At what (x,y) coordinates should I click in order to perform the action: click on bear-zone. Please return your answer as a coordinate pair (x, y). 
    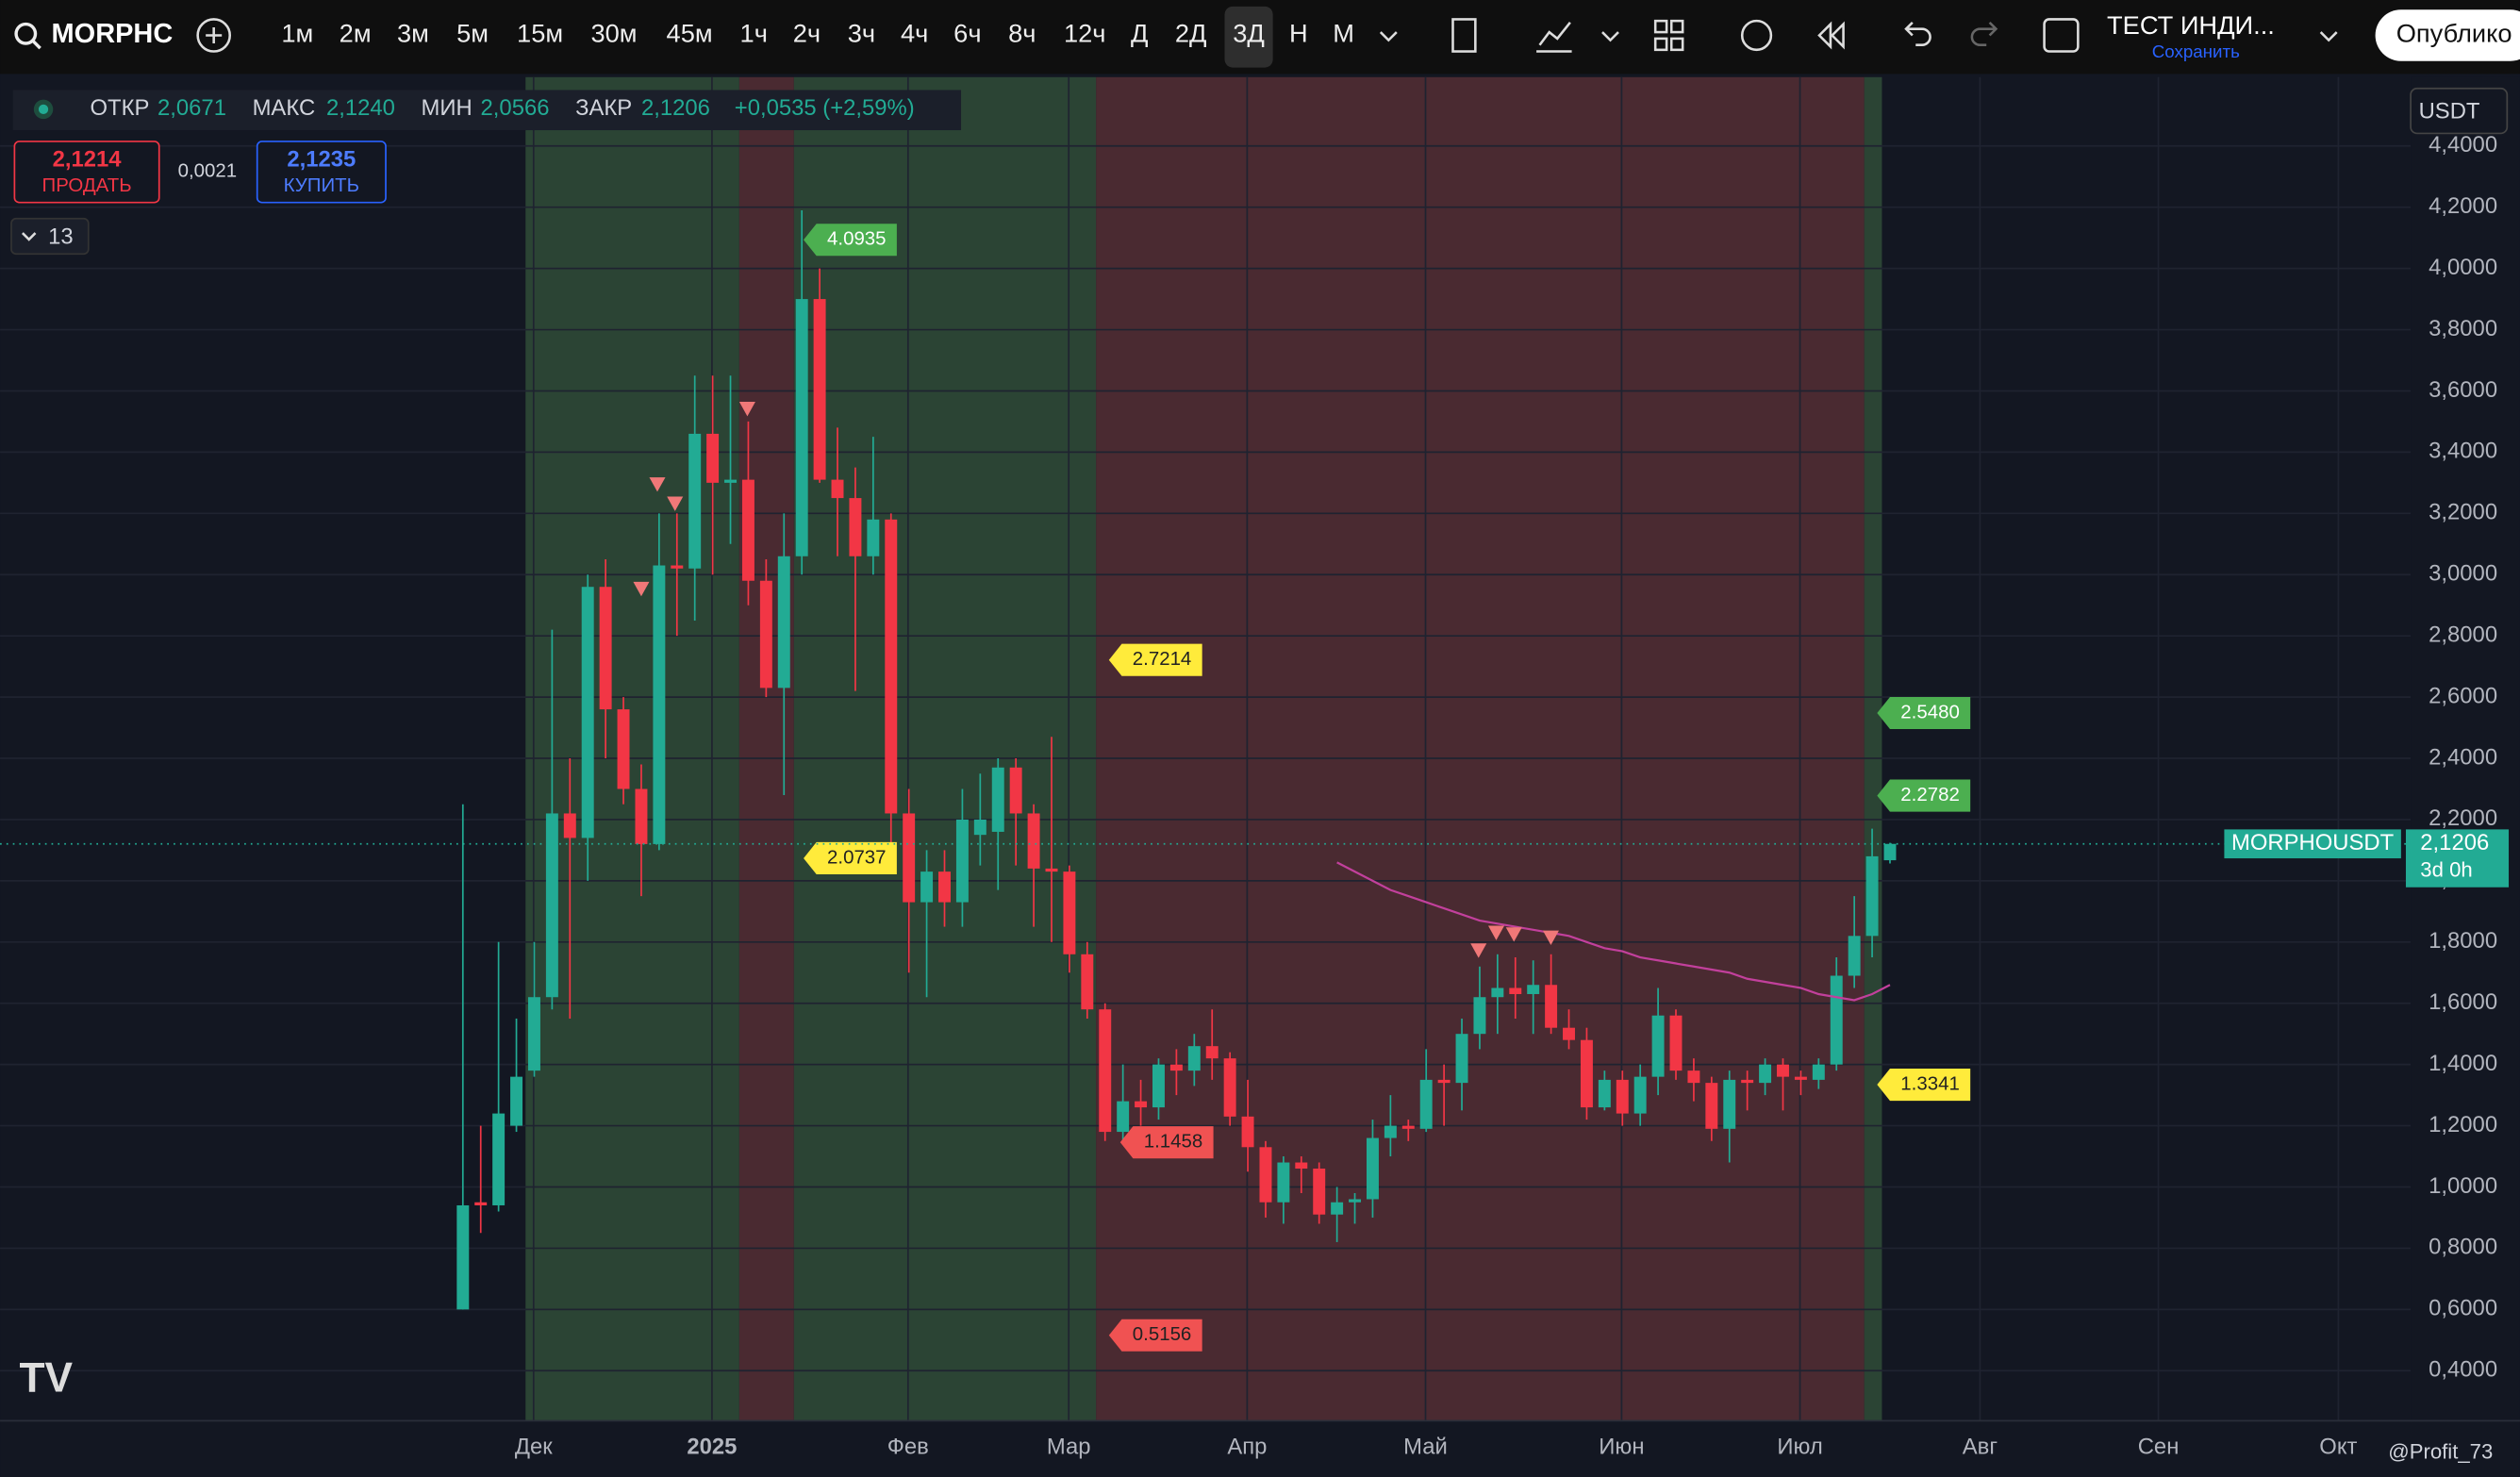
    Looking at the image, I should click on (766, 749).